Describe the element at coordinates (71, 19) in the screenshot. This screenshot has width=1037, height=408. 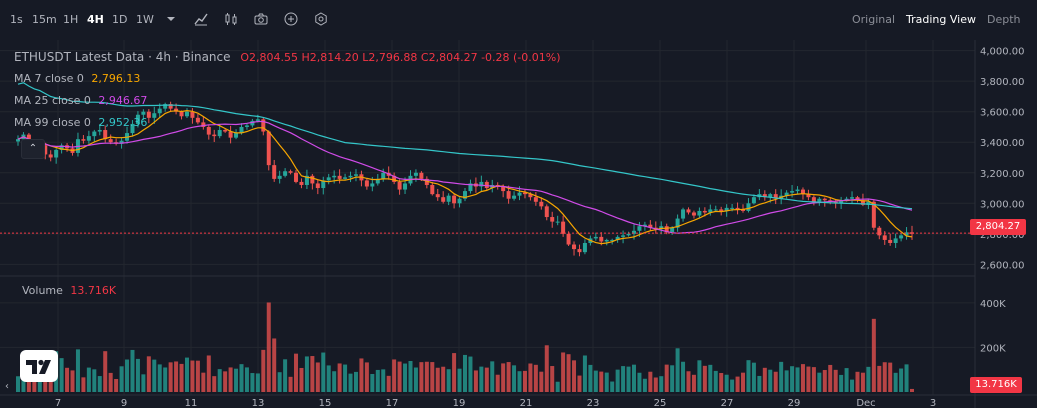
I see `timeframe-1h: 1H` at that location.